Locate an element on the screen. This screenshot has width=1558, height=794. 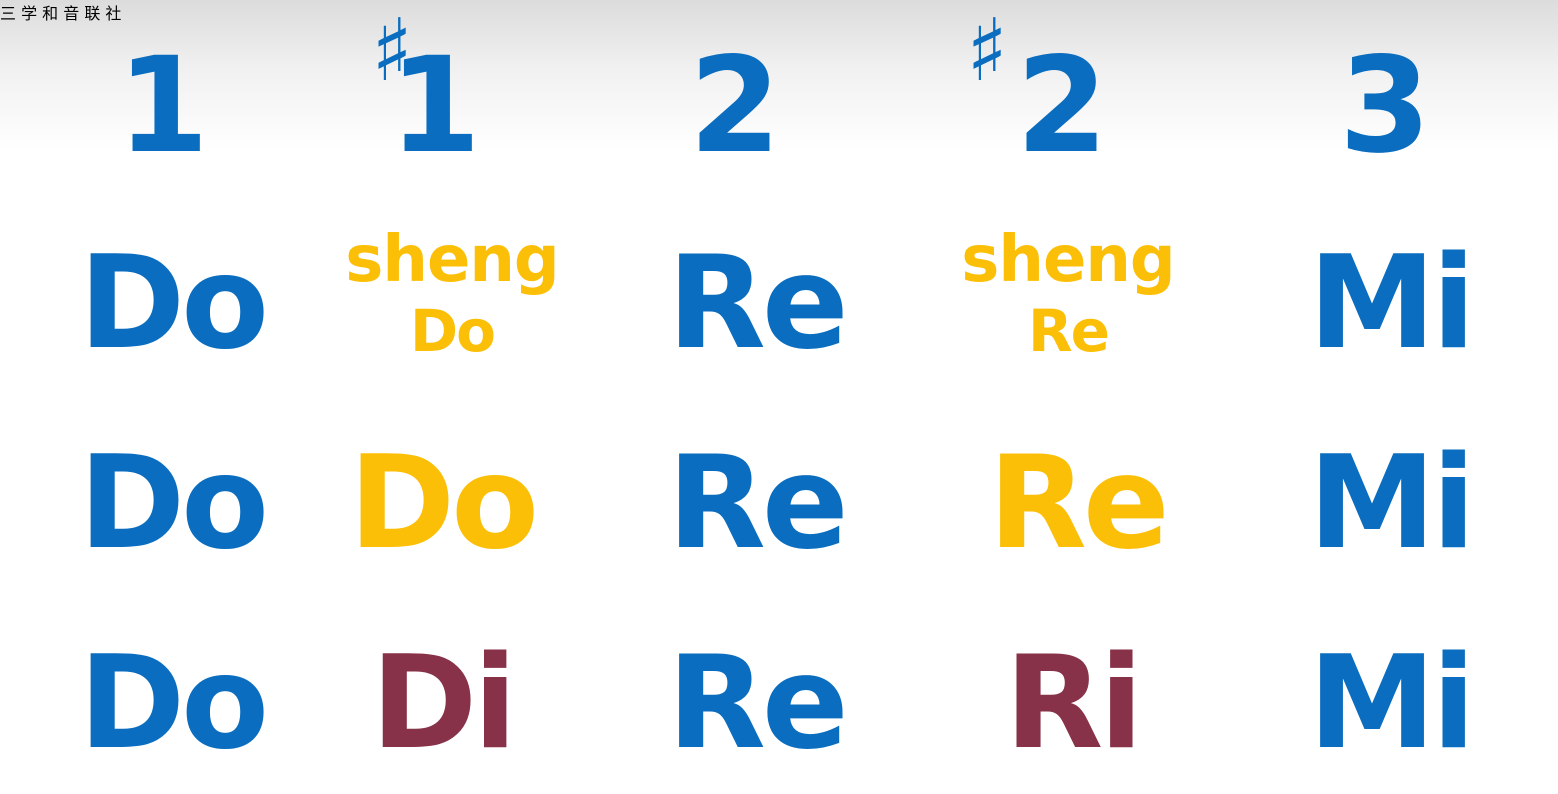
row3-ri: Ri is located at coordinates (1073, 703).